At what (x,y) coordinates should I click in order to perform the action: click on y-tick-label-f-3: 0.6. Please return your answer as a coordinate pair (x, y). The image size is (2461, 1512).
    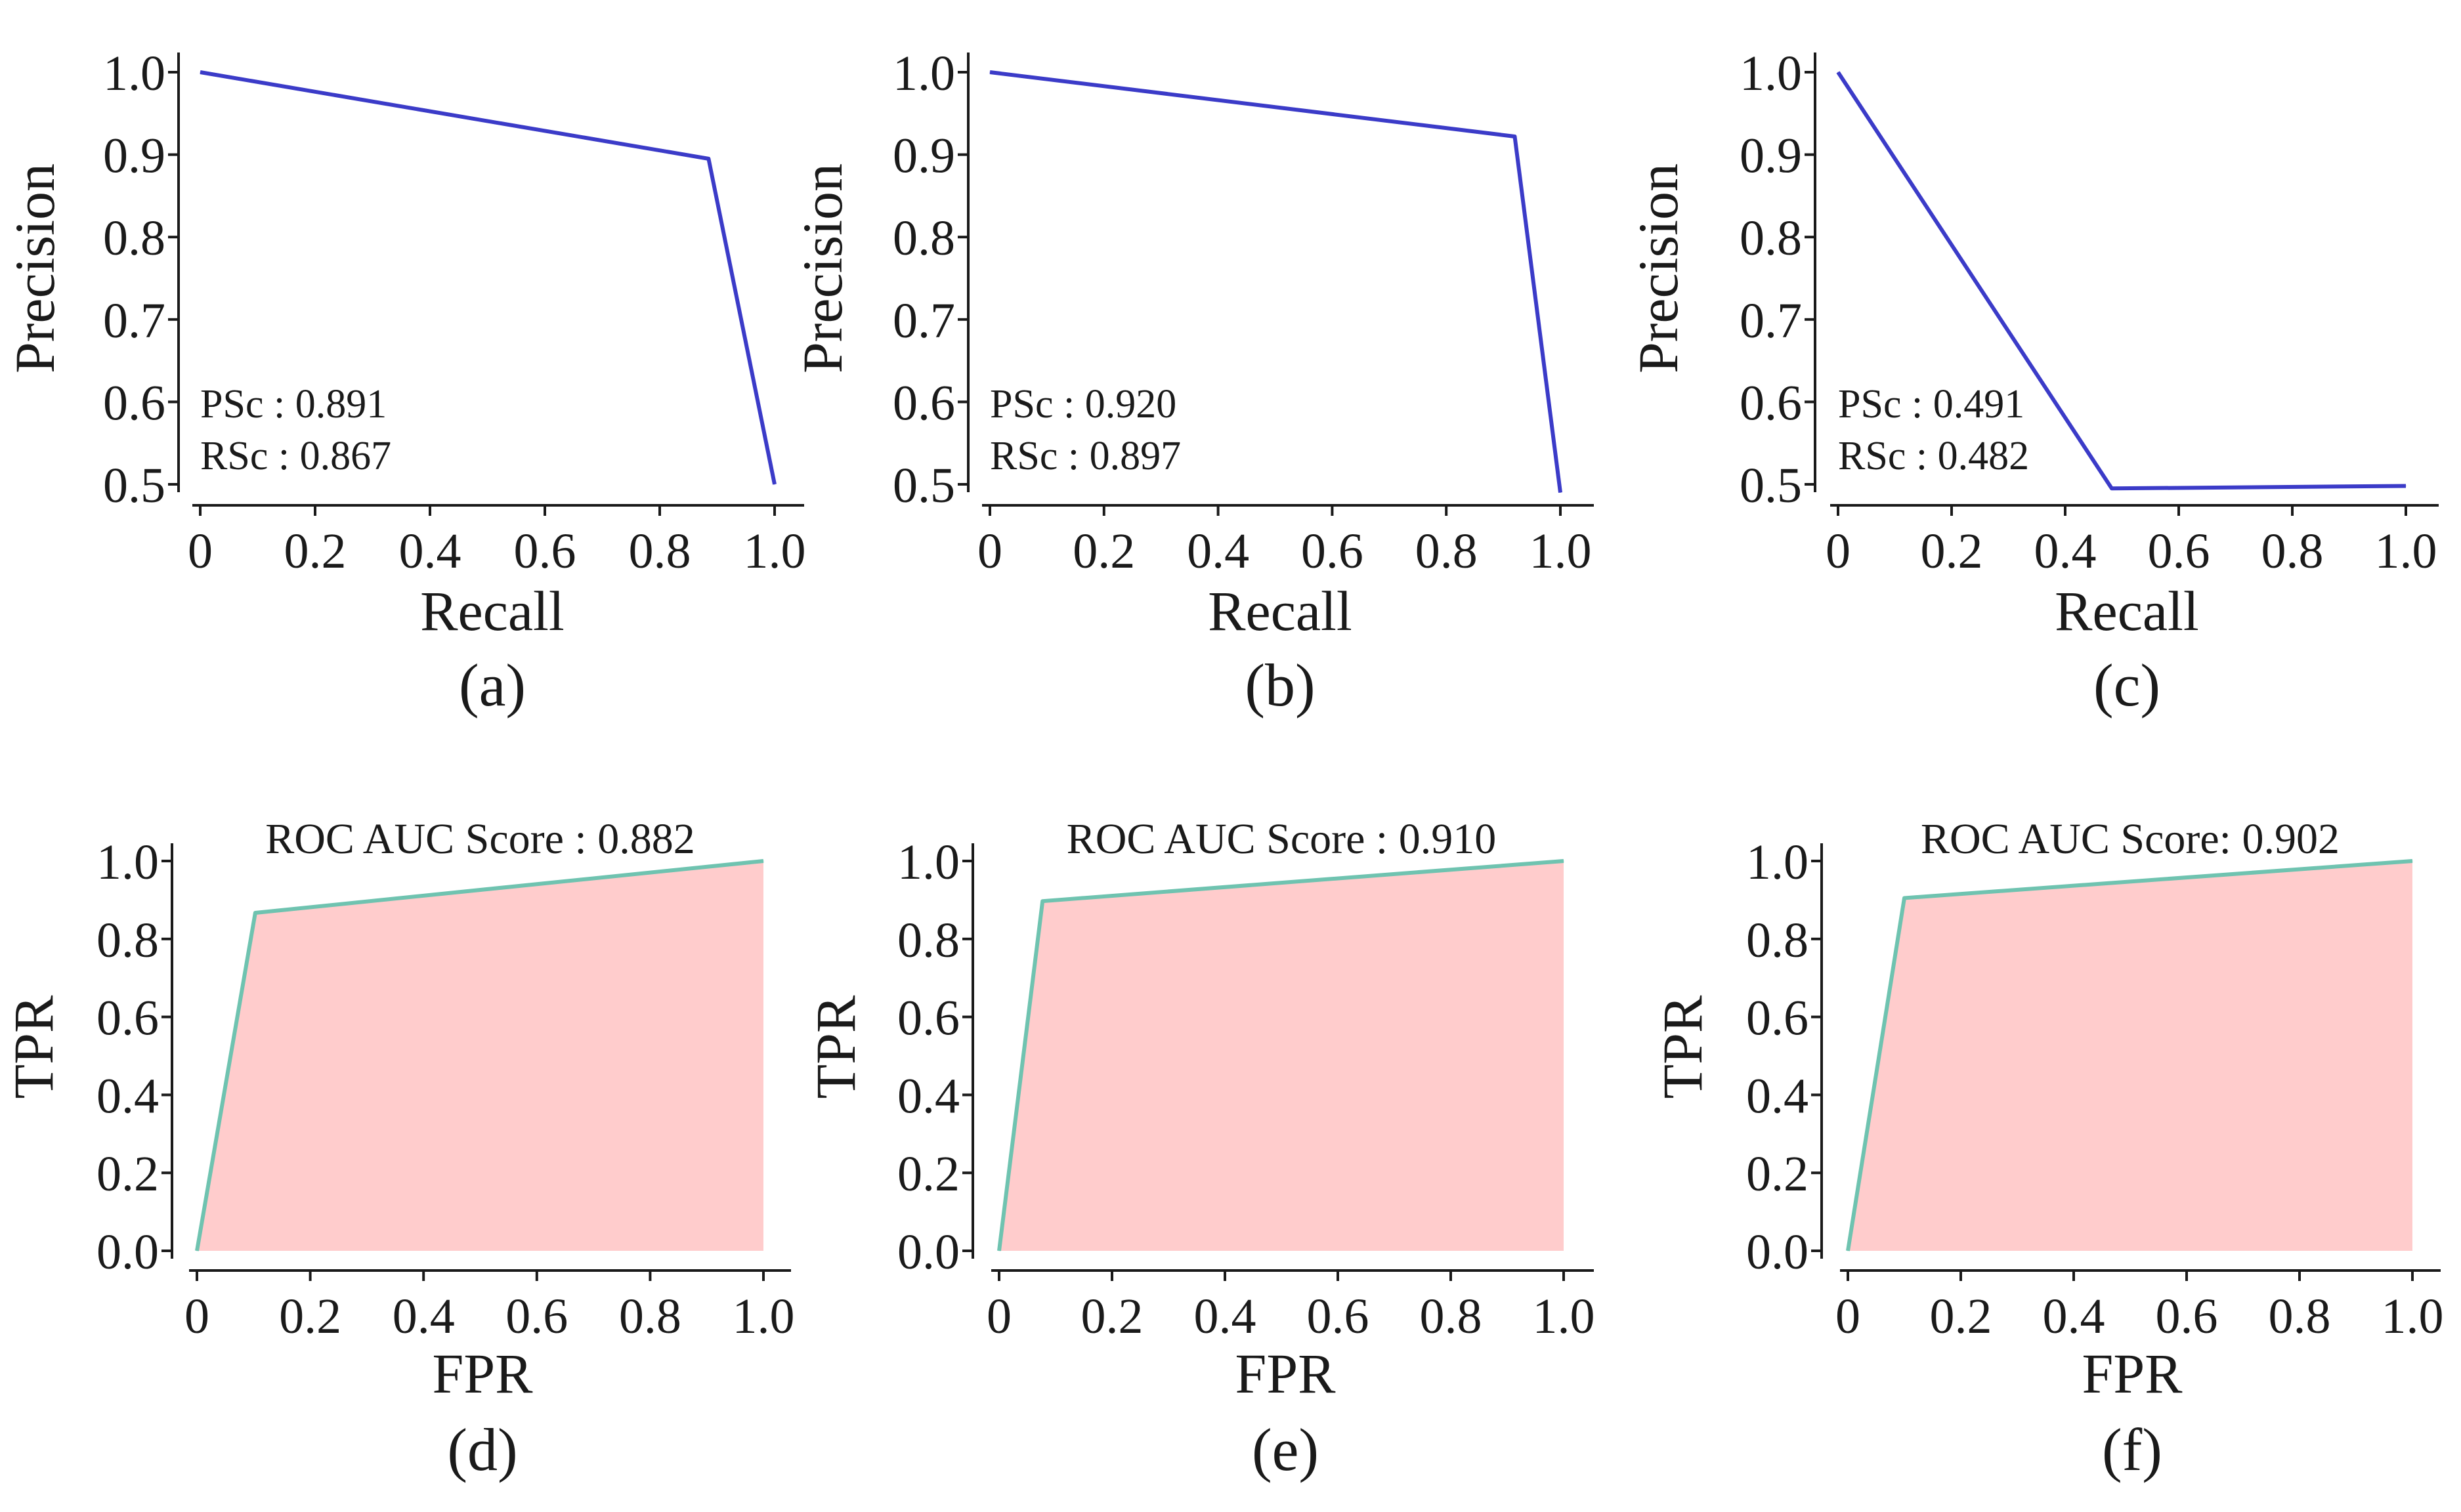
    Looking at the image, I should click on (1777, 1018).